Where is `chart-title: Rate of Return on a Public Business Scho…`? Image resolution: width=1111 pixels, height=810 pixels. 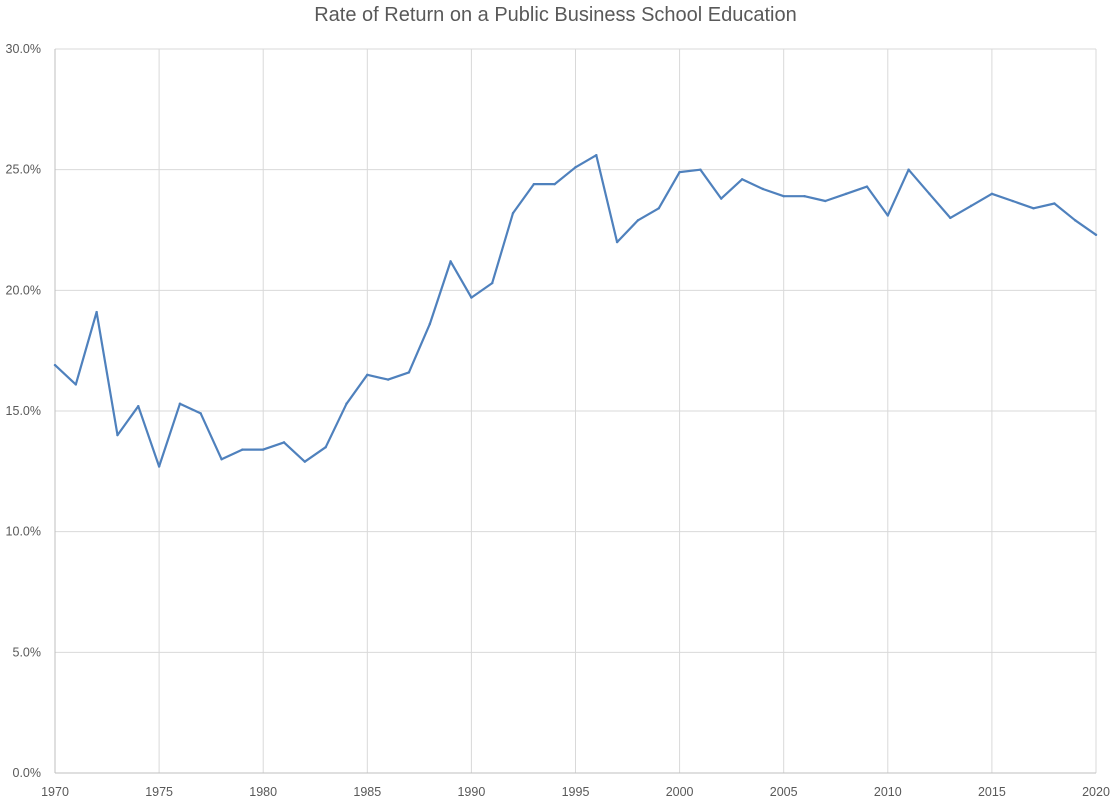
chart-title: Rate of Return on a Public Business Scho… is located at coordinates (555, 15).